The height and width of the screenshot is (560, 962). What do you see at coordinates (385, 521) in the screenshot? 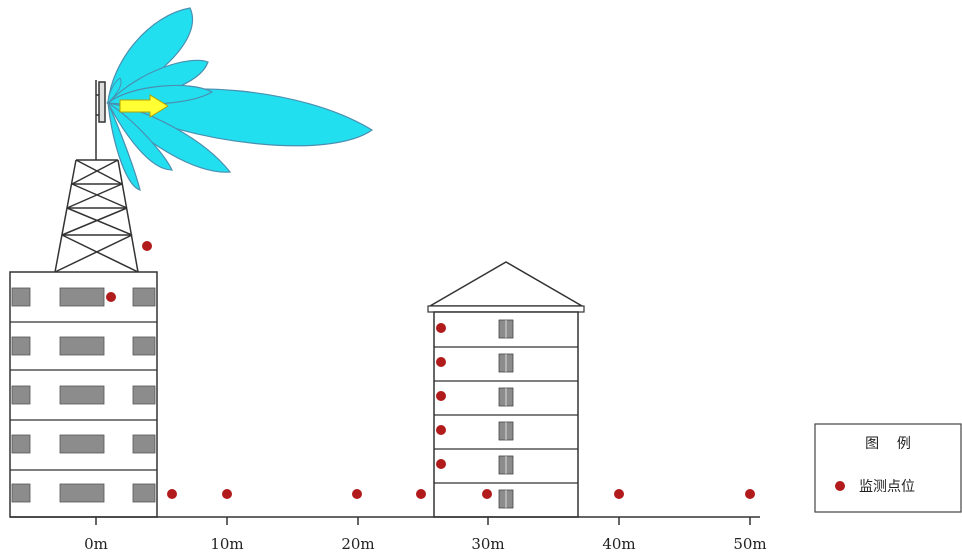
I see `distance-axis` at bounding box center [385, 521].